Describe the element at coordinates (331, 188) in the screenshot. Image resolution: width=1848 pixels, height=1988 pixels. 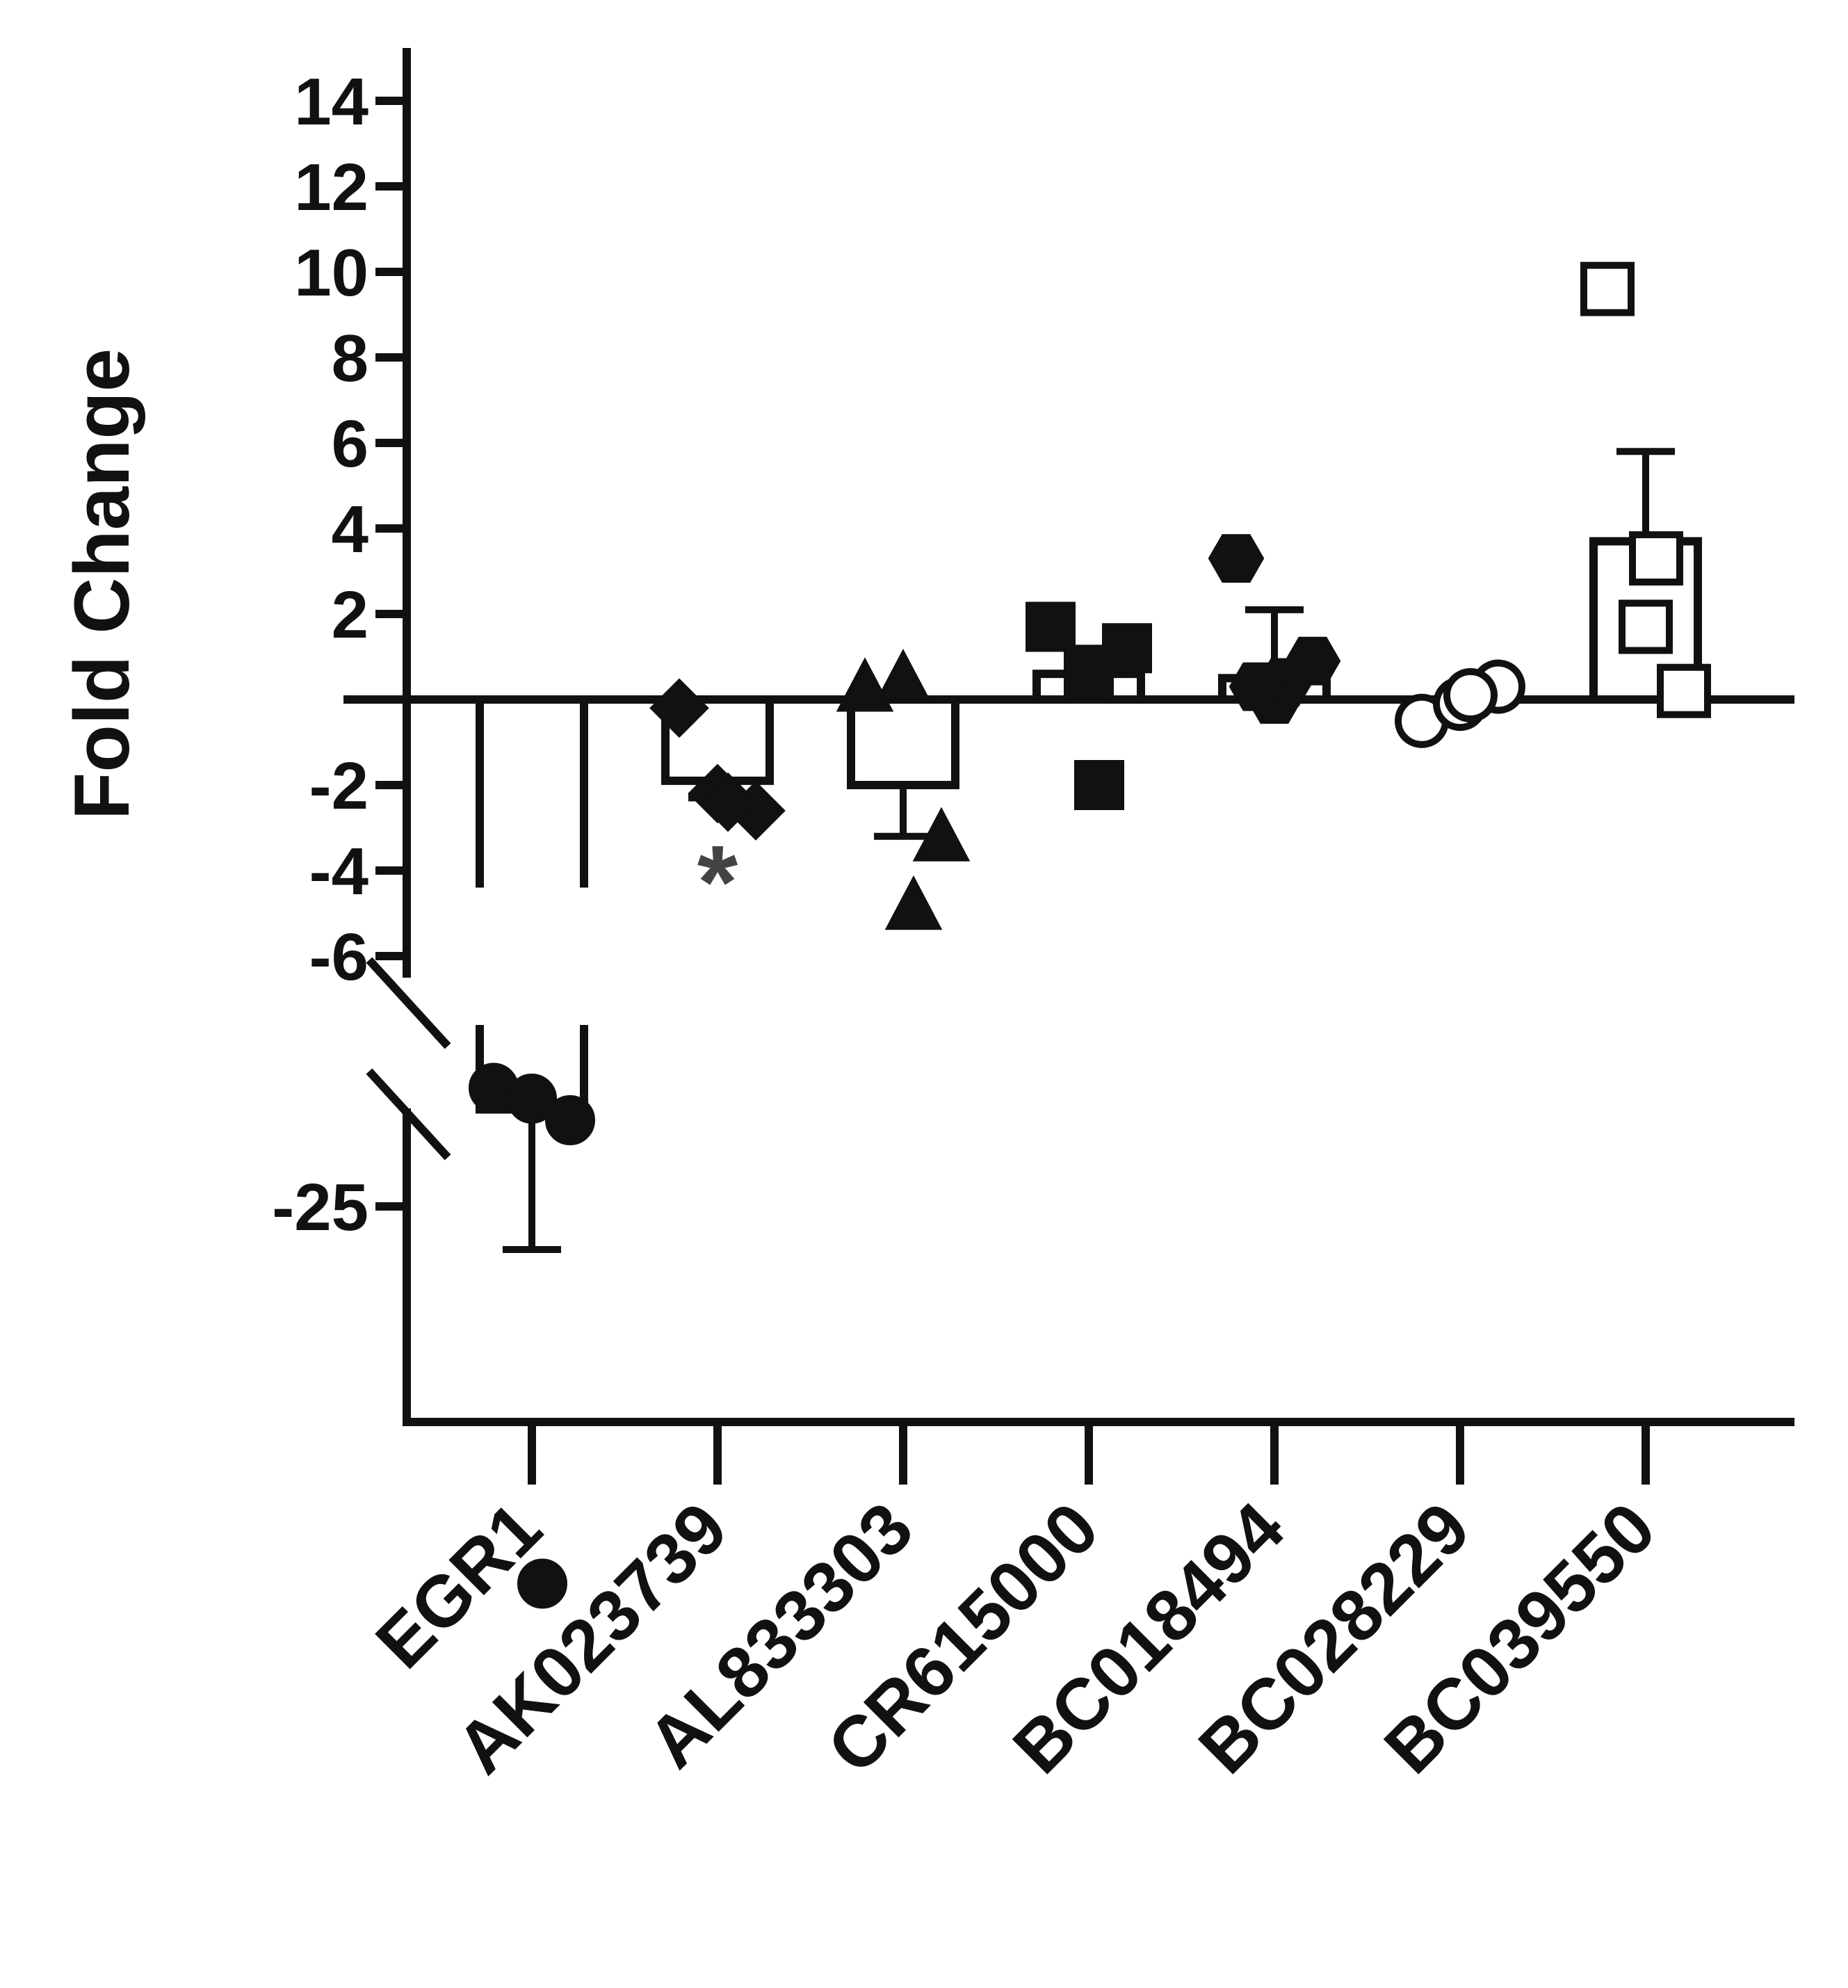
I see `y-tick-label: 12` at that location.